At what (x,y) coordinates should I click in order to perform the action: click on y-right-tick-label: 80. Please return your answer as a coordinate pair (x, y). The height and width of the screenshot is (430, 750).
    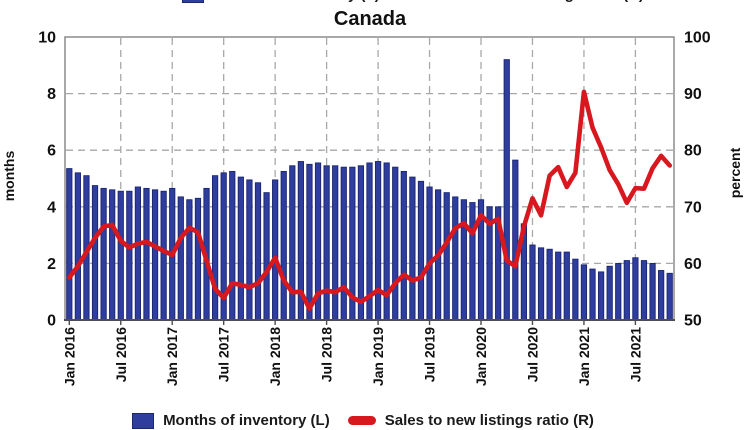
    Looking at the image, I should click on (693, 151).